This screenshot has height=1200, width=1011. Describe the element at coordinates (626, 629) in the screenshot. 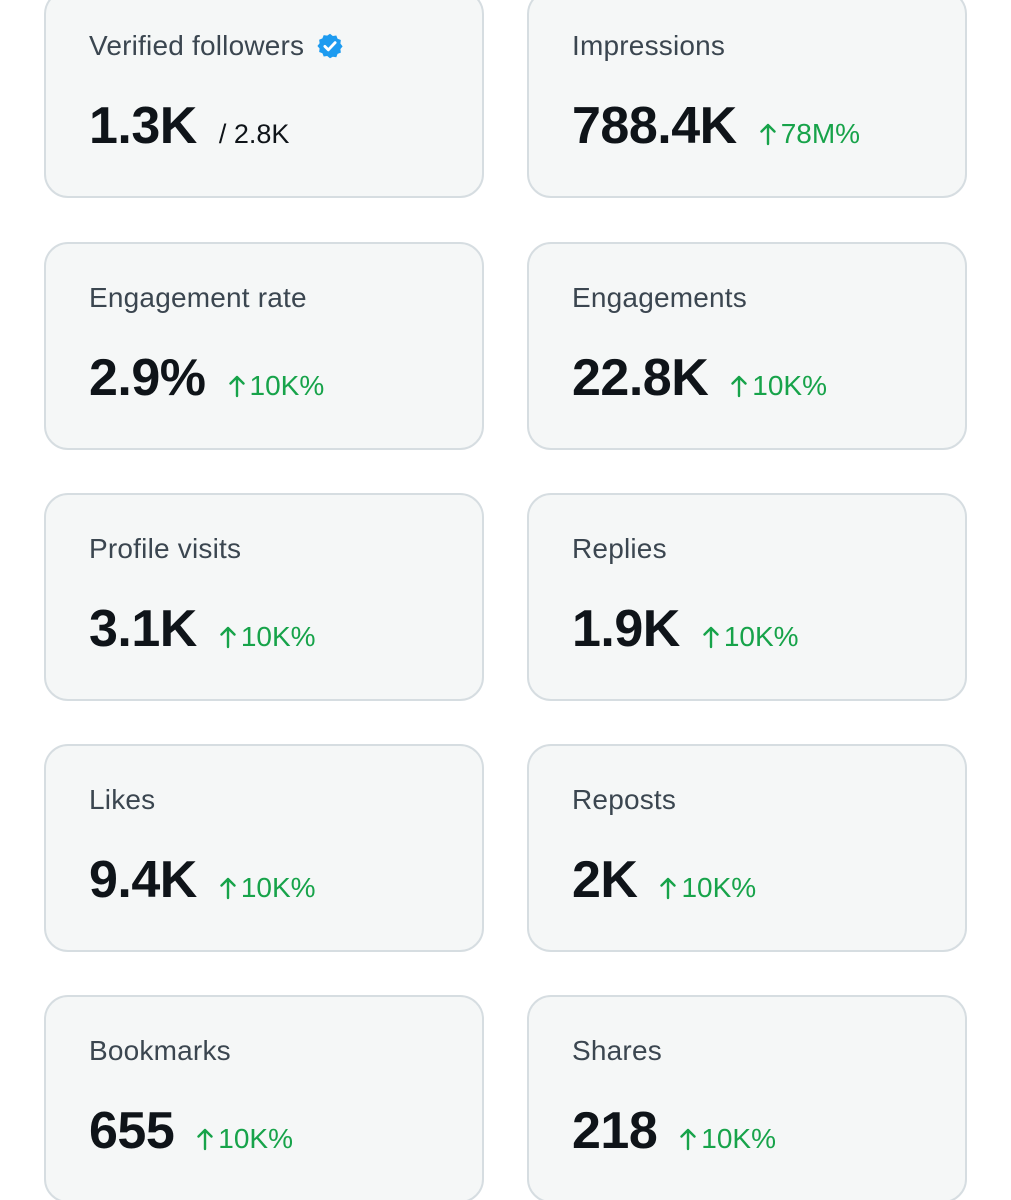

I see `metric-value: 1.9K` at that location.